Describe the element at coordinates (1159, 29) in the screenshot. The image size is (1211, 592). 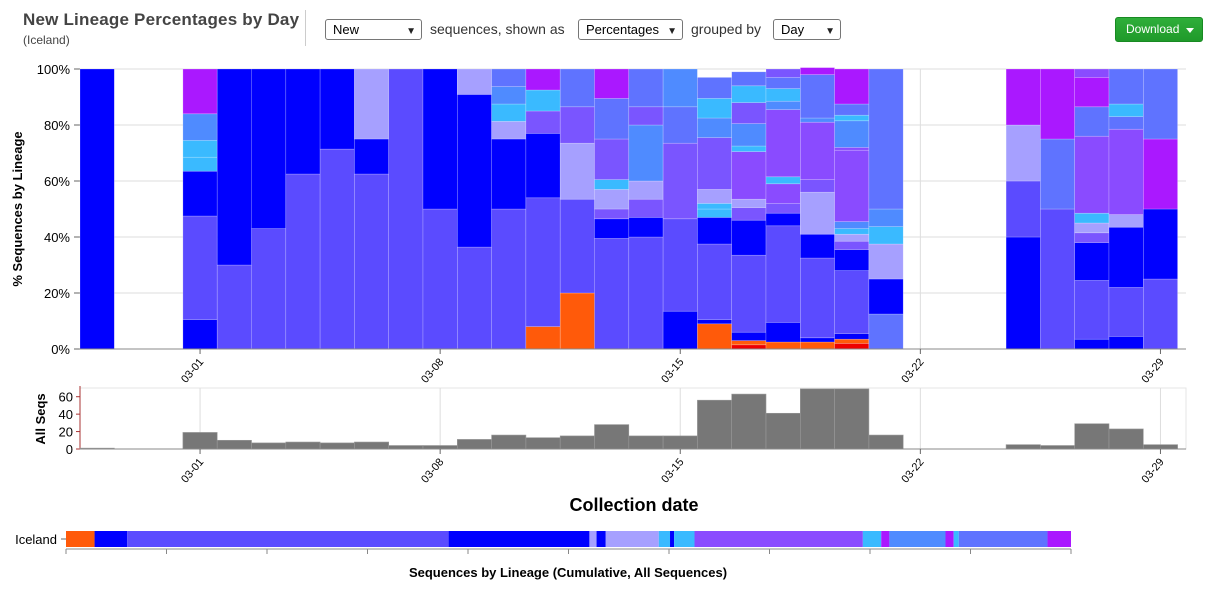
I see `download-button: Download` at that location.